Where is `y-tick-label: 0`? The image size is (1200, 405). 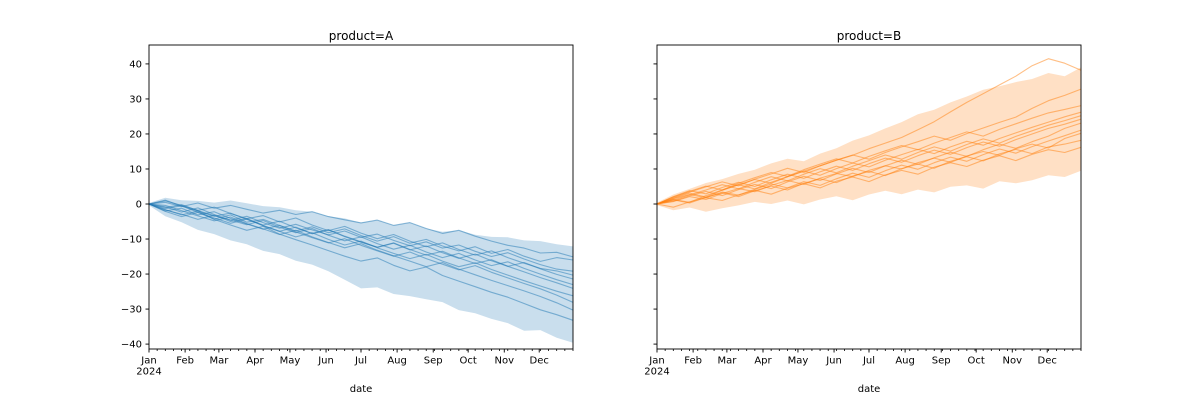 y-tick-label: 0 is located at coordinates (139, 205).